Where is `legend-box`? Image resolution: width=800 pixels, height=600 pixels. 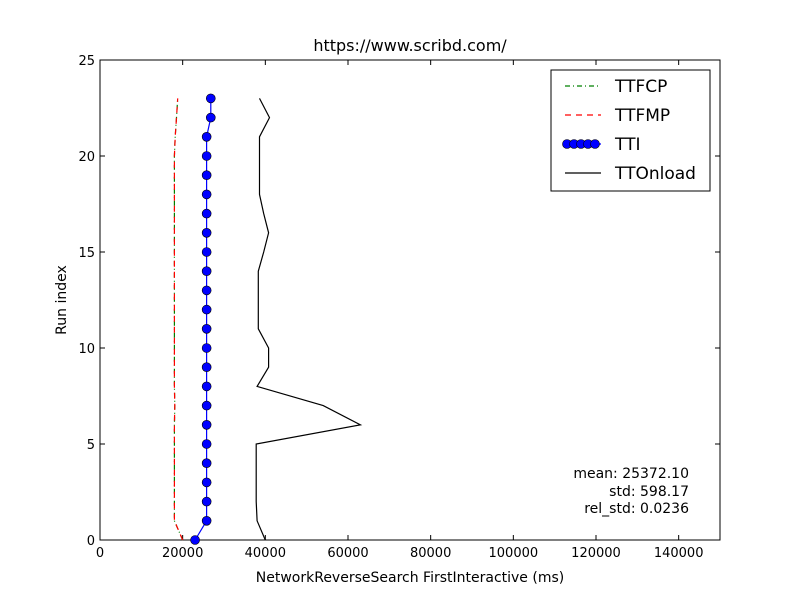
legend-box is located at coordinates (630, 130).